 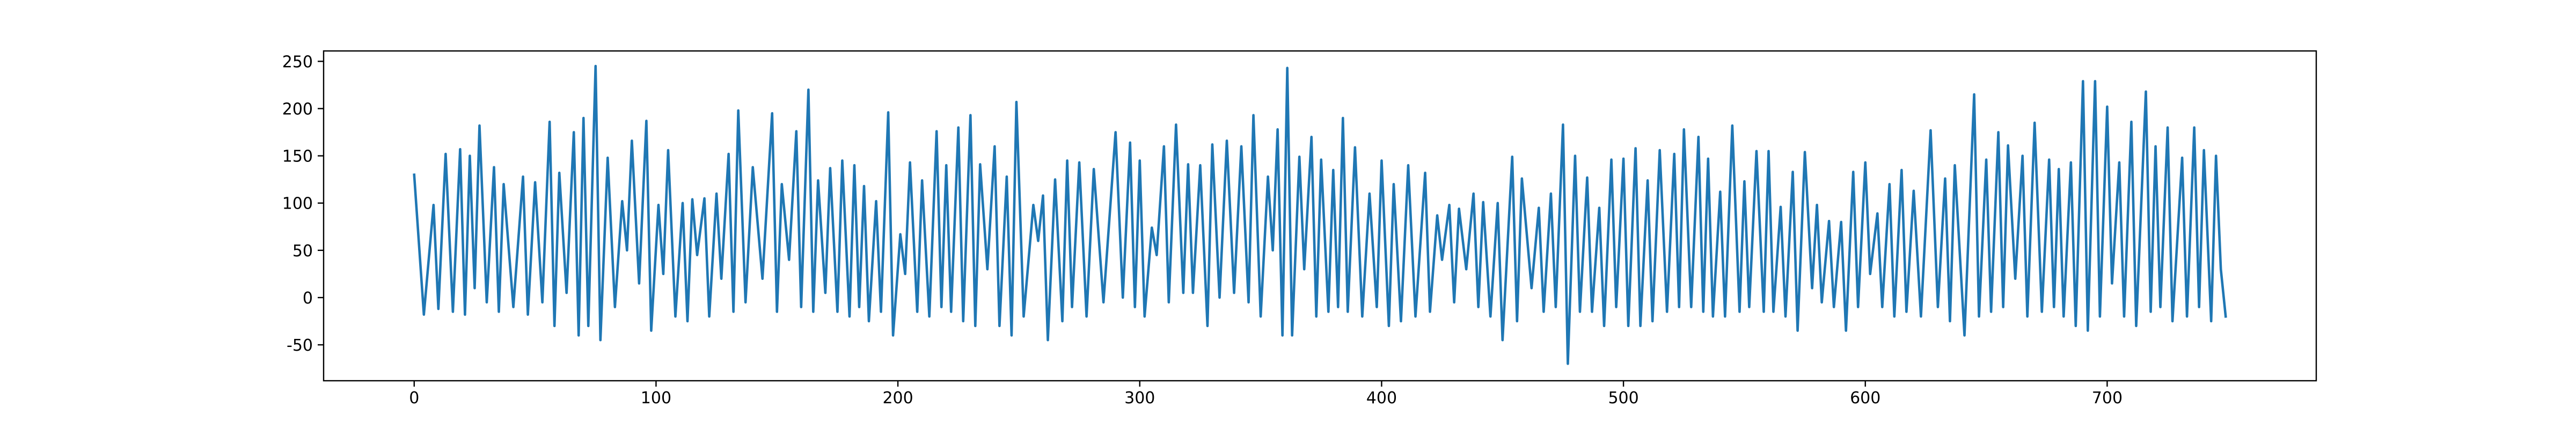 I want to click on x-tick-label: 600, so click(x=1865, y=398).